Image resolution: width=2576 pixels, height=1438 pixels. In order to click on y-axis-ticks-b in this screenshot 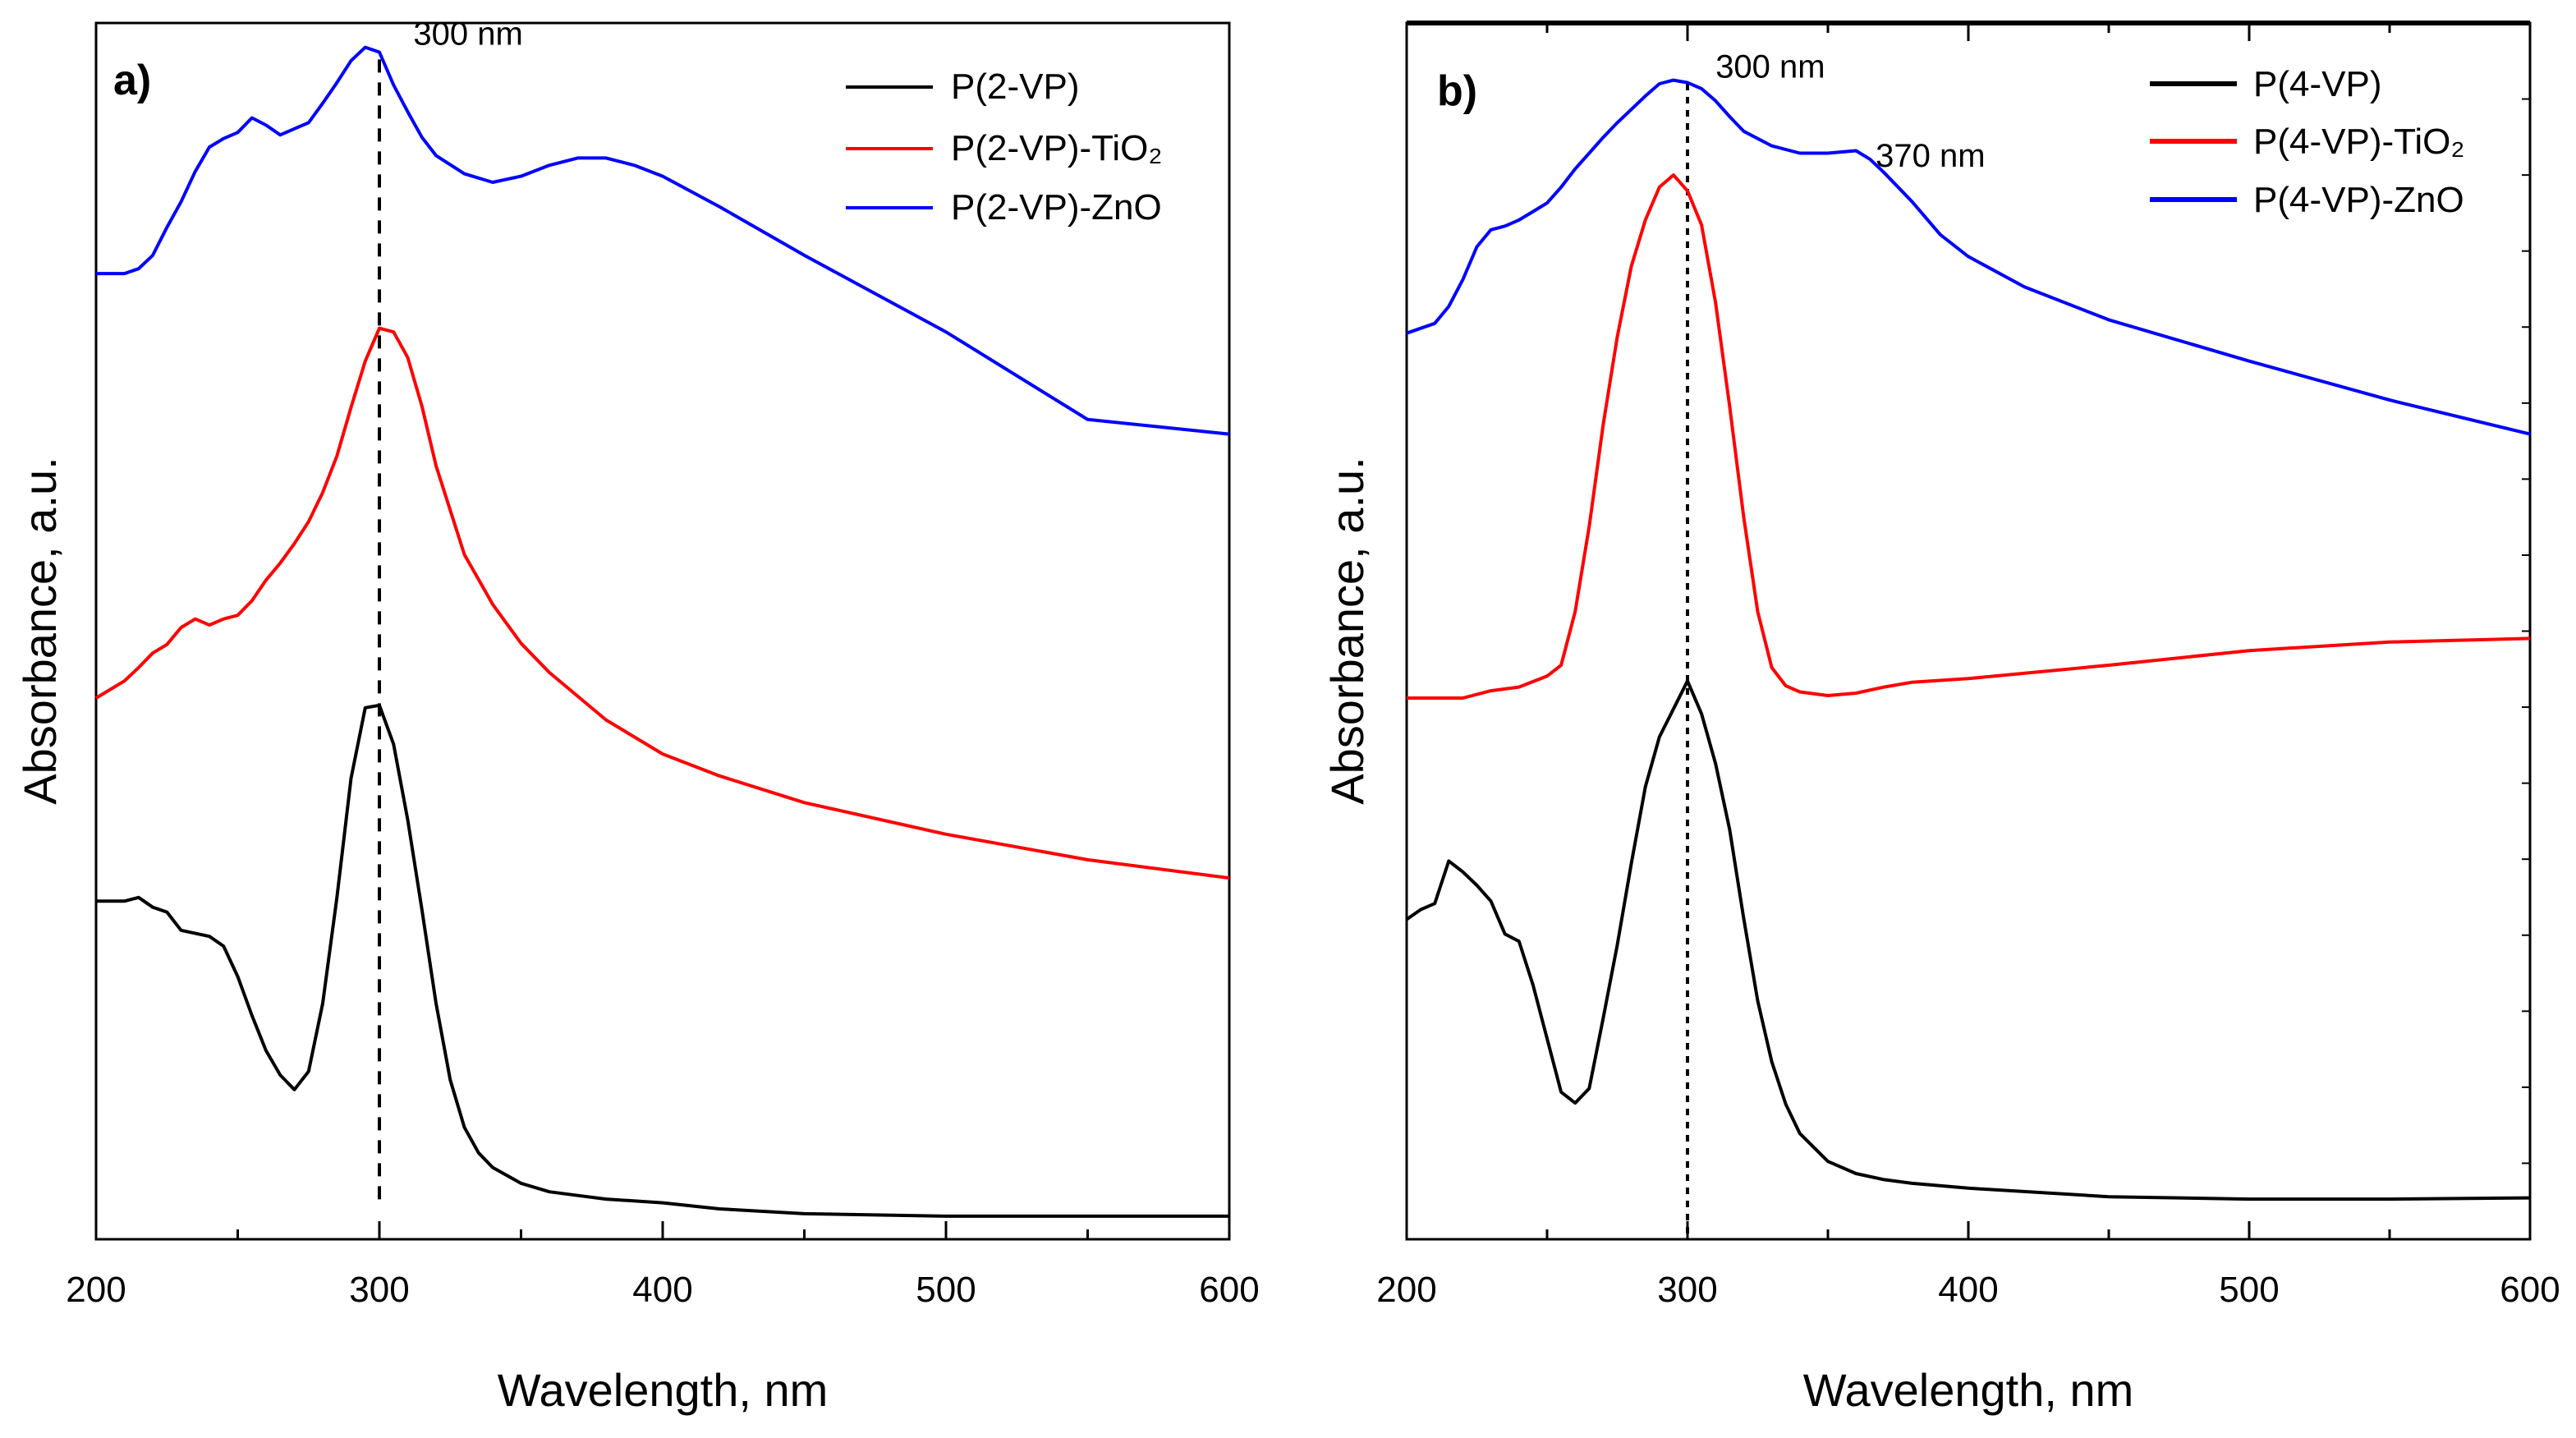, I will do `click(2526, 631)`.